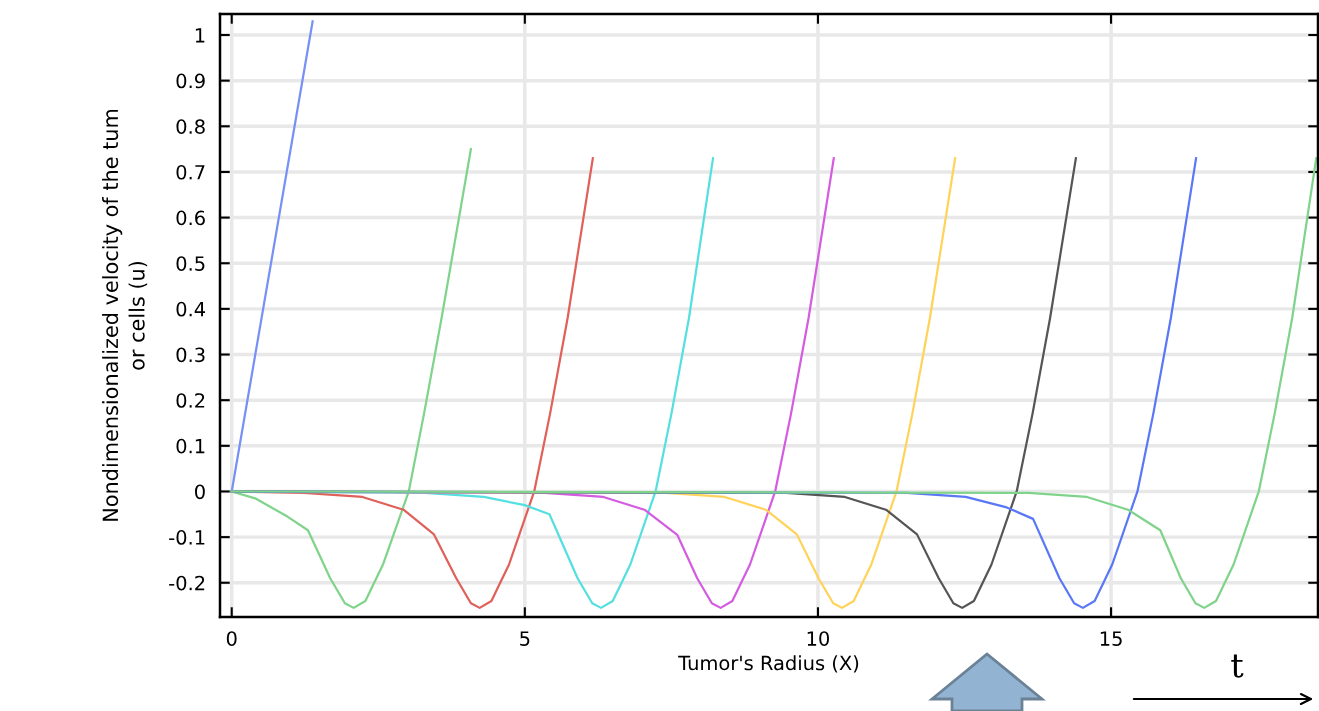 The width and height of the screenshot is (1319, 711). Describe the element at coordinates (187, 537) in the screenshot. I see `y-tick-label: -0.1` at that location.